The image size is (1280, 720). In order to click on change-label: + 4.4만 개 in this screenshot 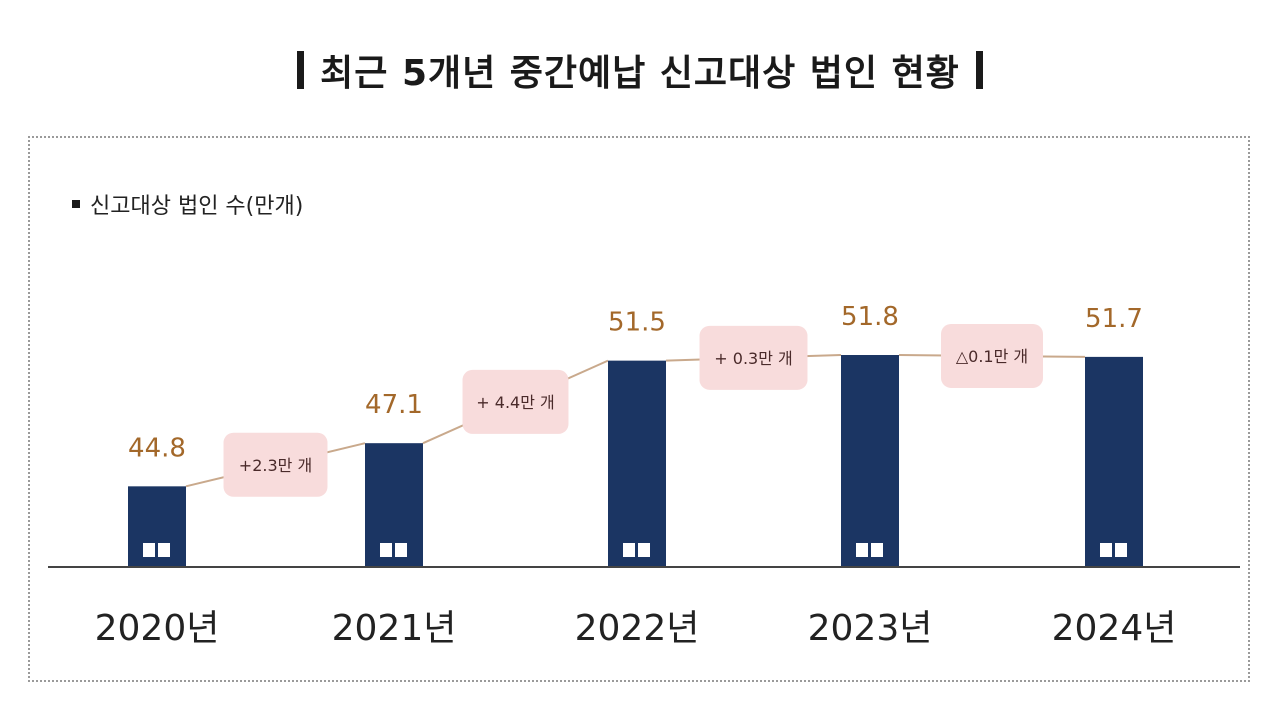, I will do `click(515, 402)`.